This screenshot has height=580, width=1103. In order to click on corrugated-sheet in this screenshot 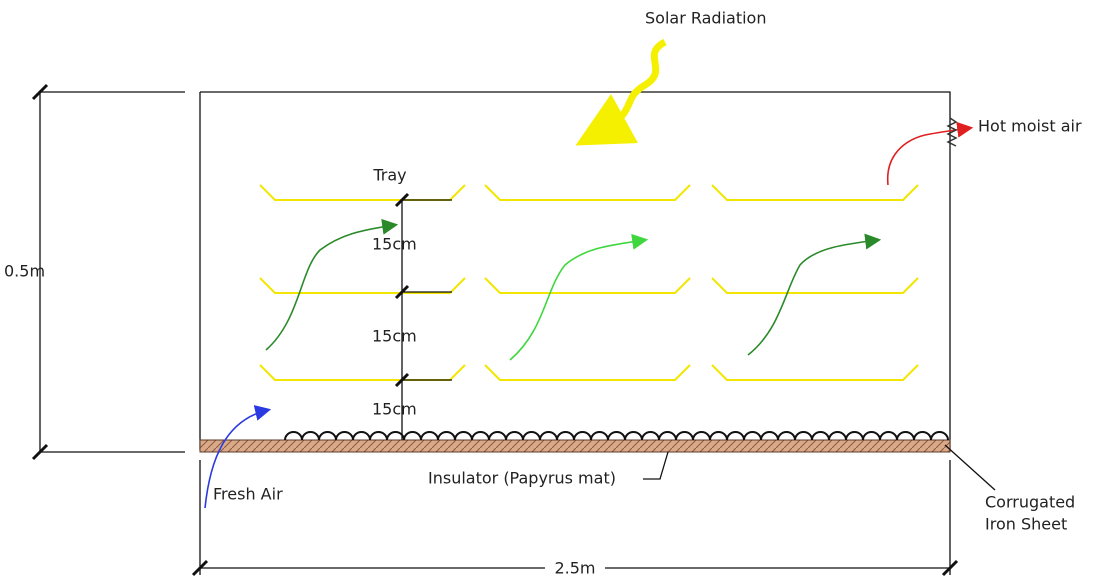, I will do `click(616, 436)`.